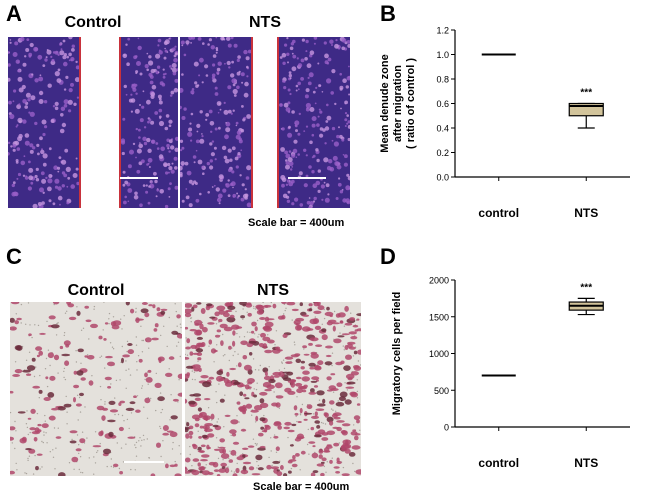  What do you see at coordinates (442, 178) in the screenshot?
I see `y-tick-label: 0.0` at bounding box center [442, 178].